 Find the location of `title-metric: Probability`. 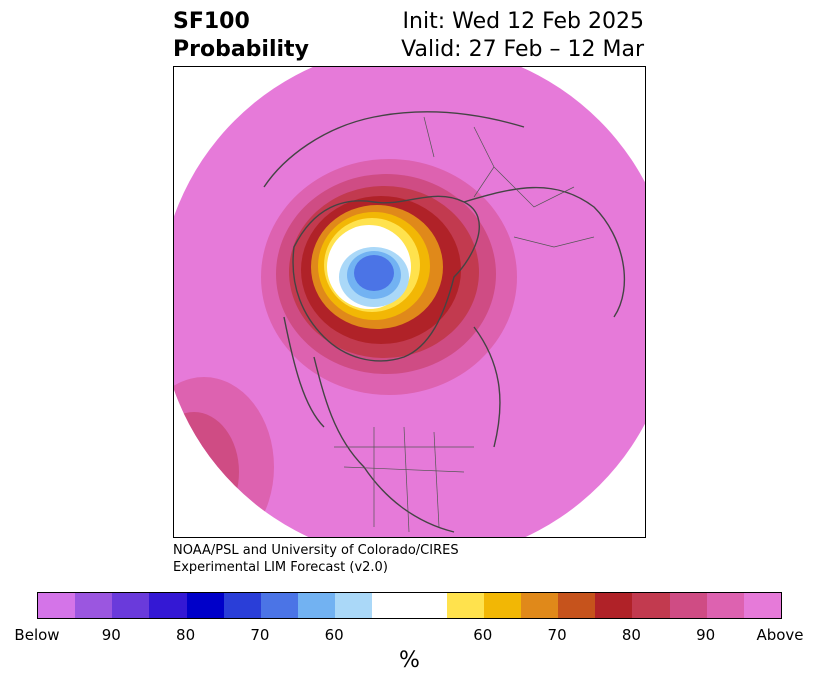

title-metric: Probability is located at coordinates (241, 49).